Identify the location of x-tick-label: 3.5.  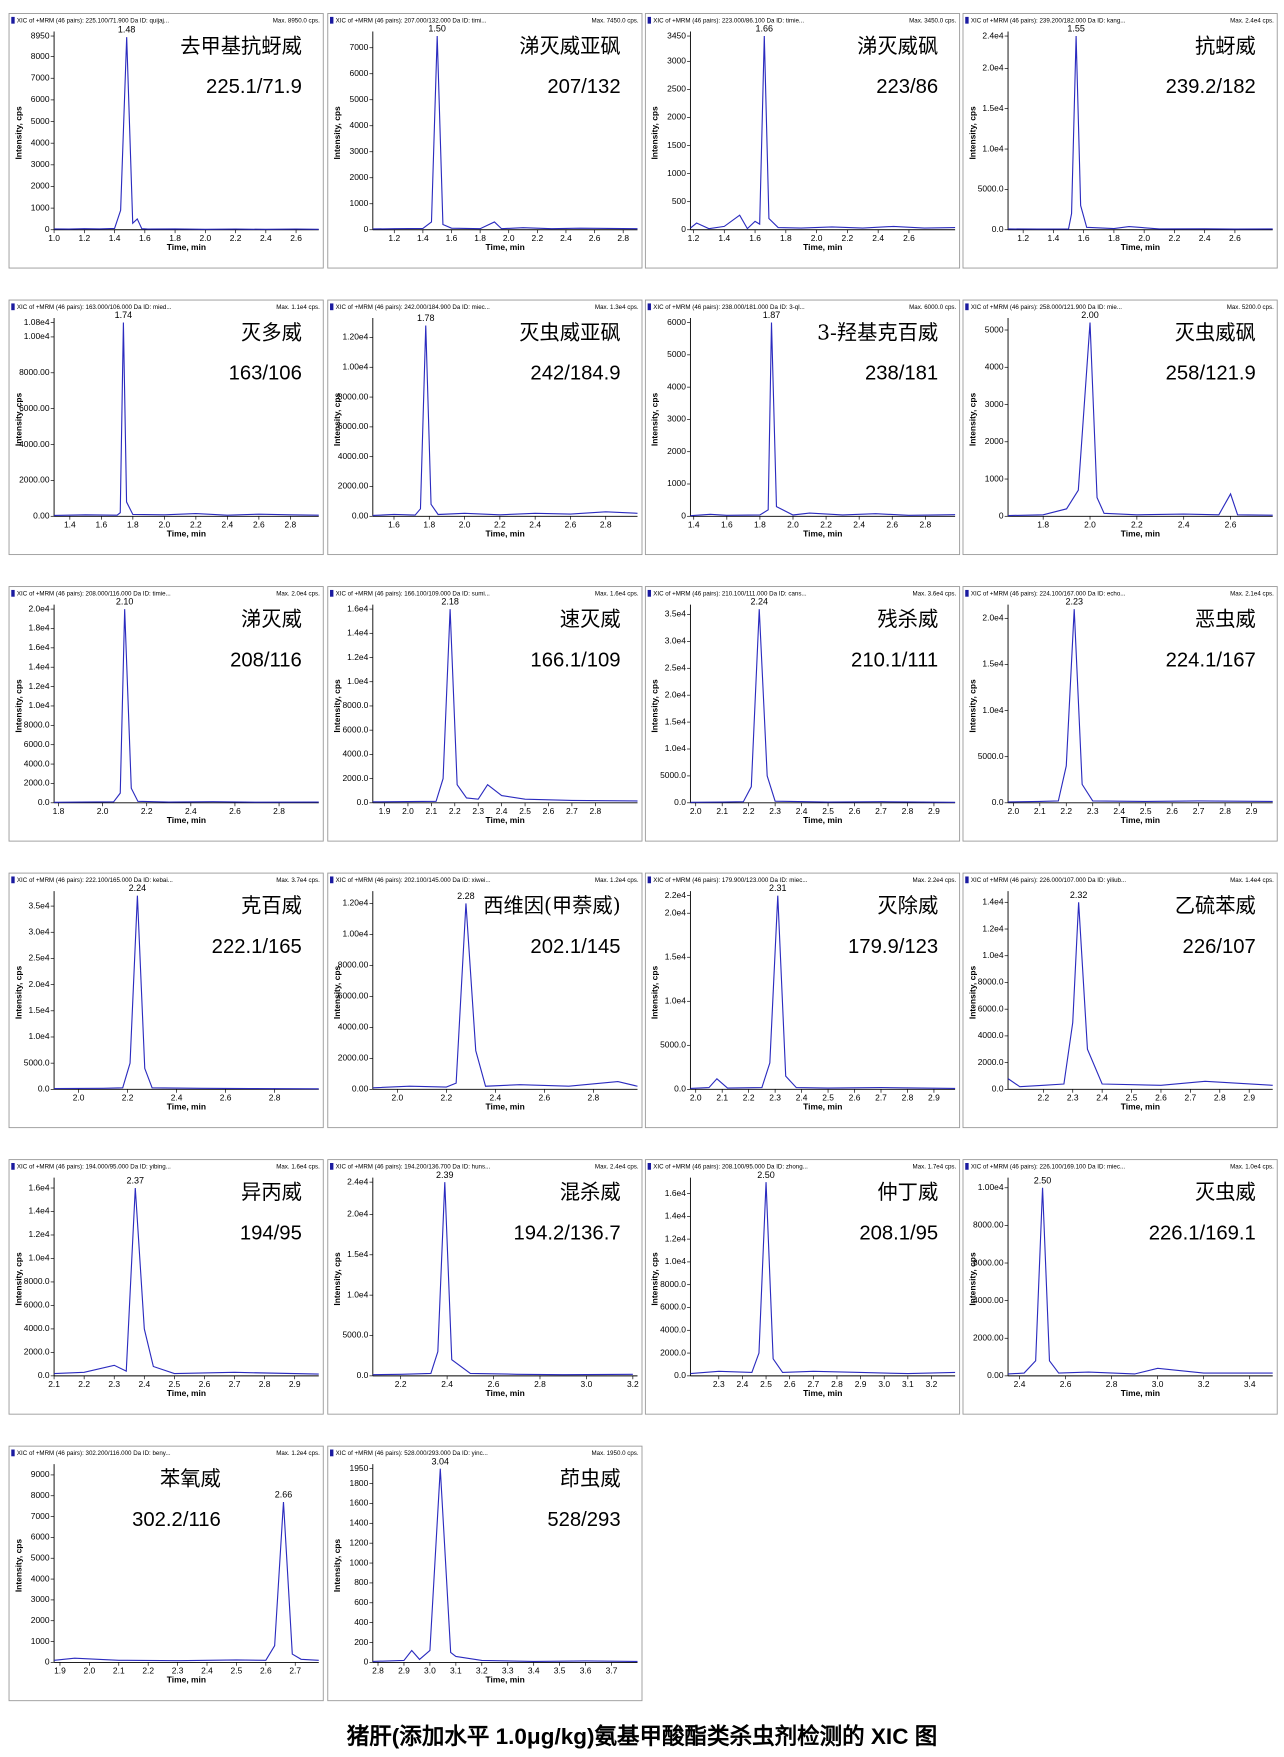
(560, 1671).